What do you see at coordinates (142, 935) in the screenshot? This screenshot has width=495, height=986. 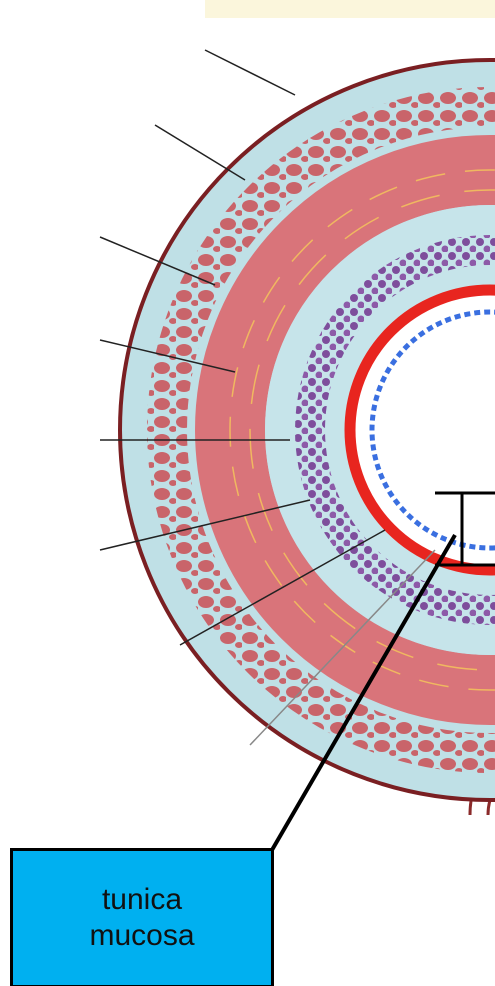 I see `label-line: mucosa` at bounding box center [142, 935].